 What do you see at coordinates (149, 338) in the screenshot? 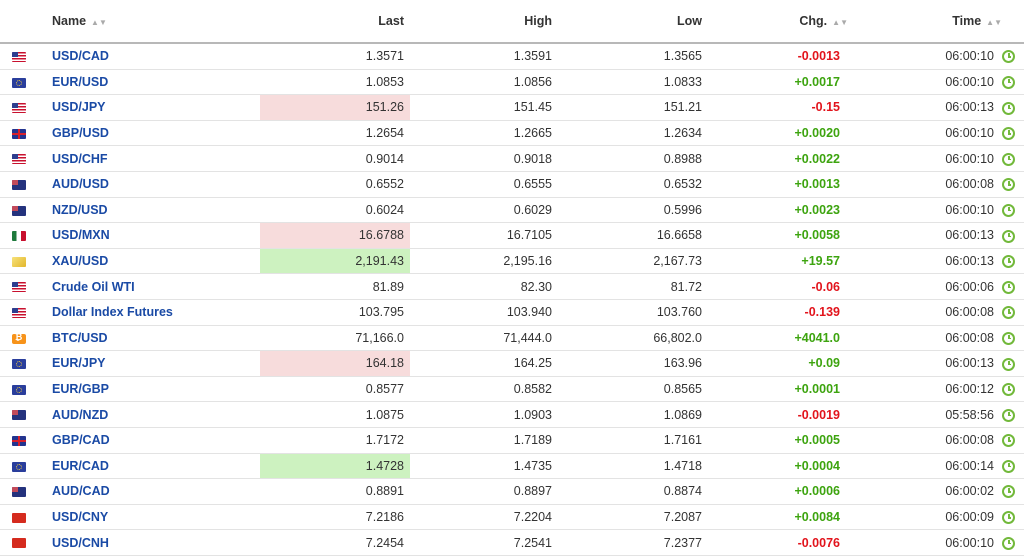
I see `name-cell: BTC/USD` at bounding box center [149, 338].